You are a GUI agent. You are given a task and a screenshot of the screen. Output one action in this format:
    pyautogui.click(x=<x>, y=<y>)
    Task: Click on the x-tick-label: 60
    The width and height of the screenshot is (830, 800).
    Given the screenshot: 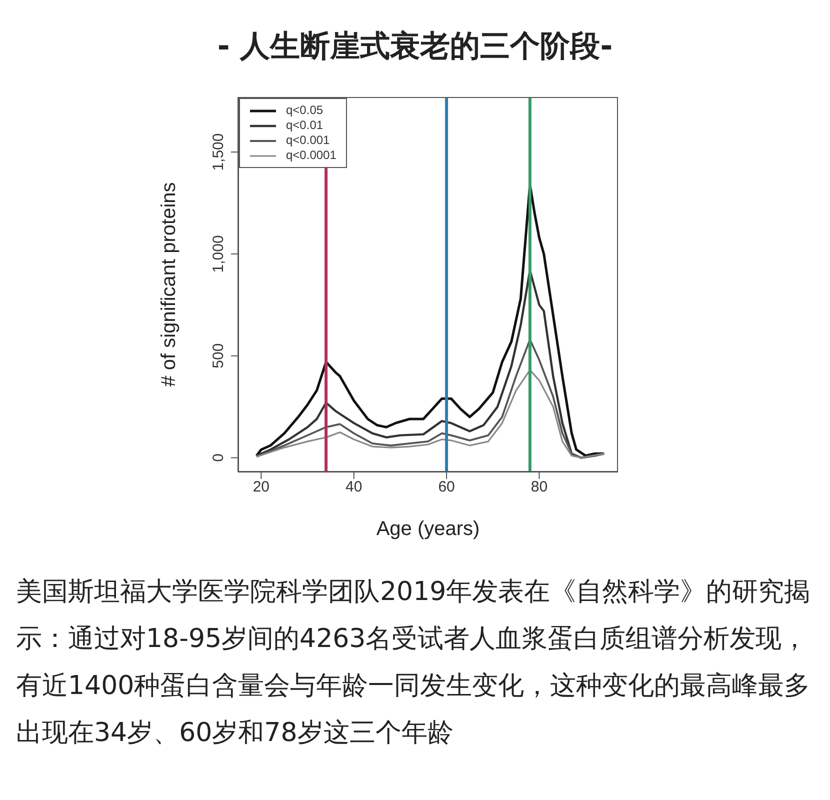 What is the action you would take?
    pyautogui.click(x=446, y=487)
    